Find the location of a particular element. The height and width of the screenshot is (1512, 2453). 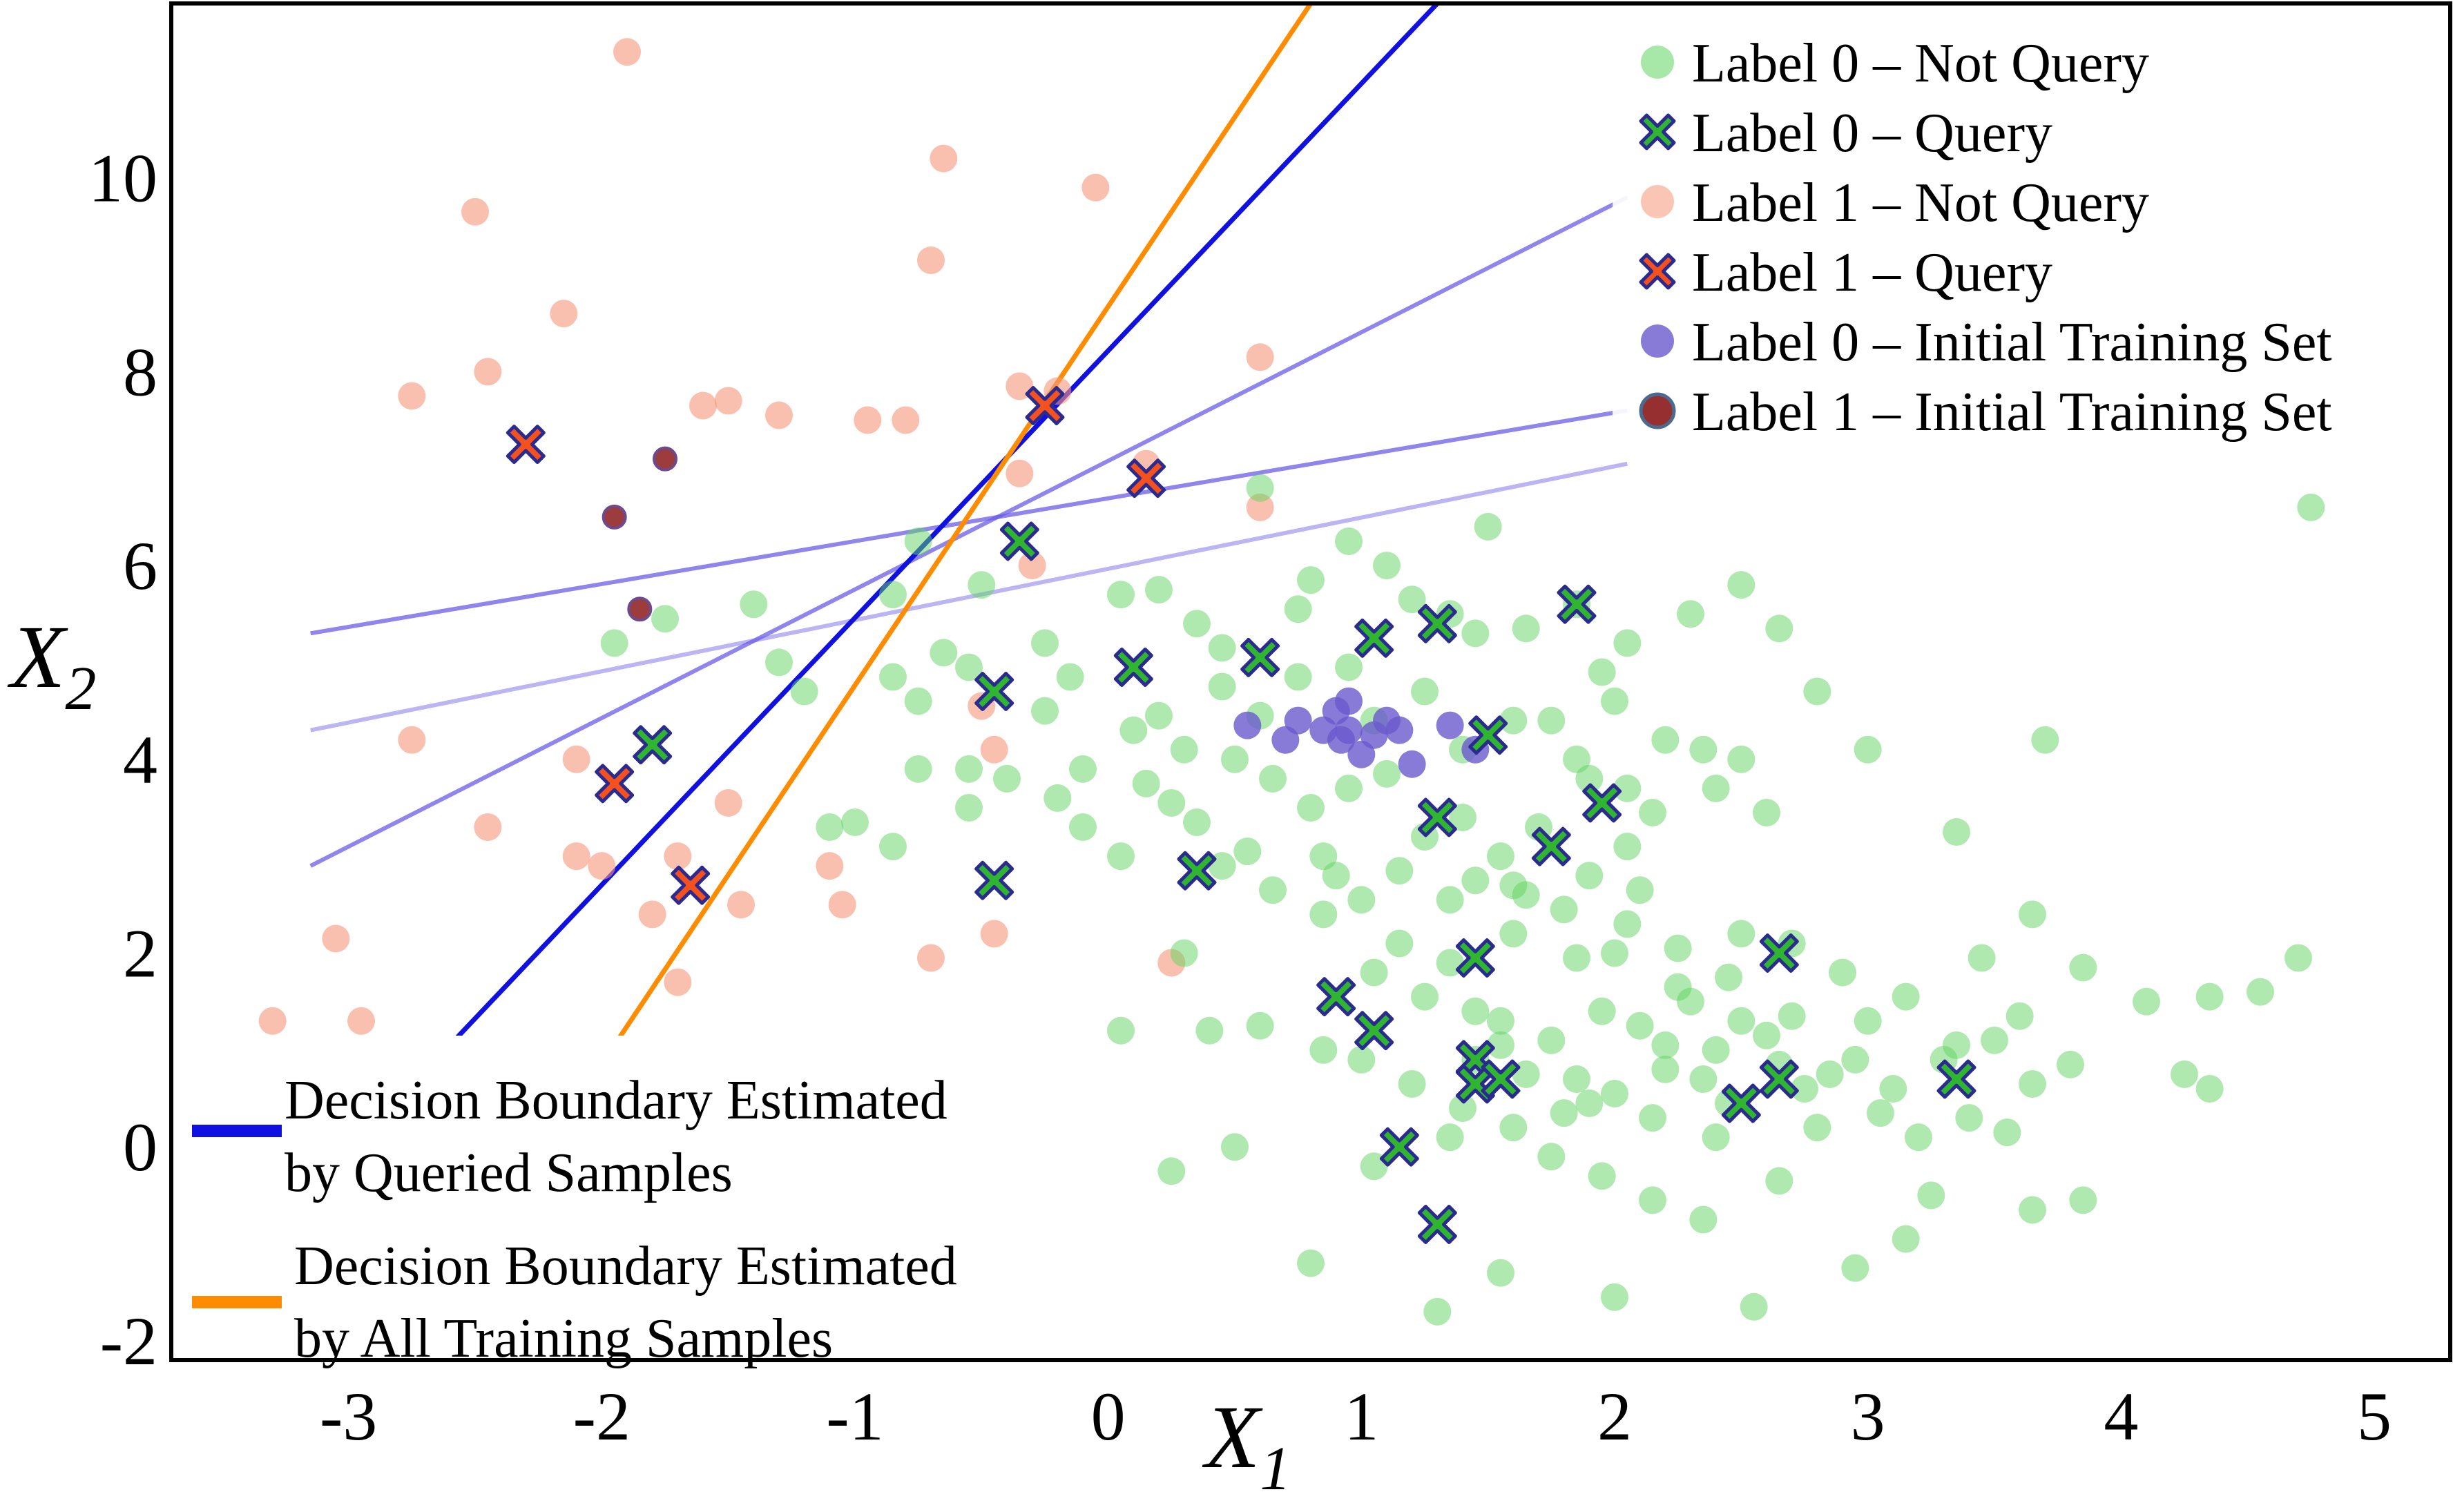

legend-lower-background is located at coordinates (621, 1196).